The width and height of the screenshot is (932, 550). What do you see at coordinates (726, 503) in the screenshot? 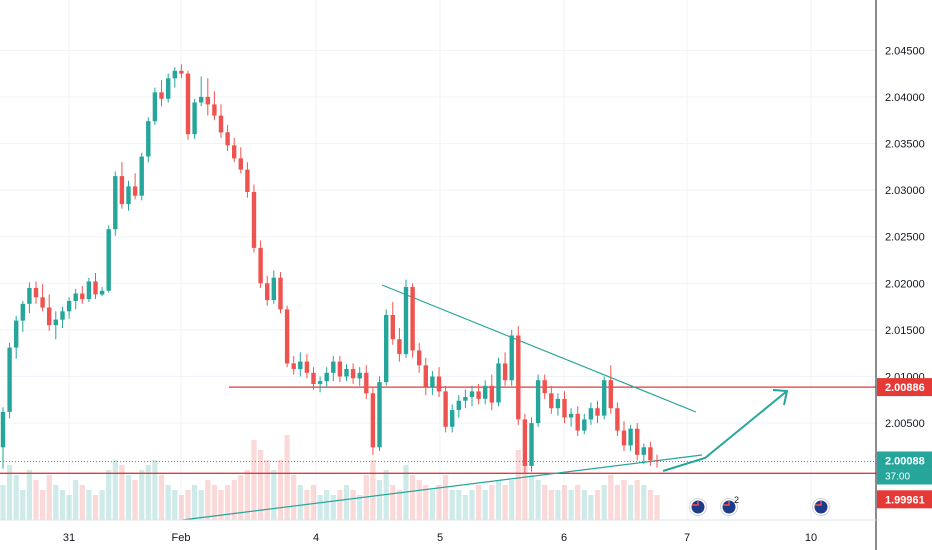
I see `event-flag-icon-cross` at bounding box center [726, 503].